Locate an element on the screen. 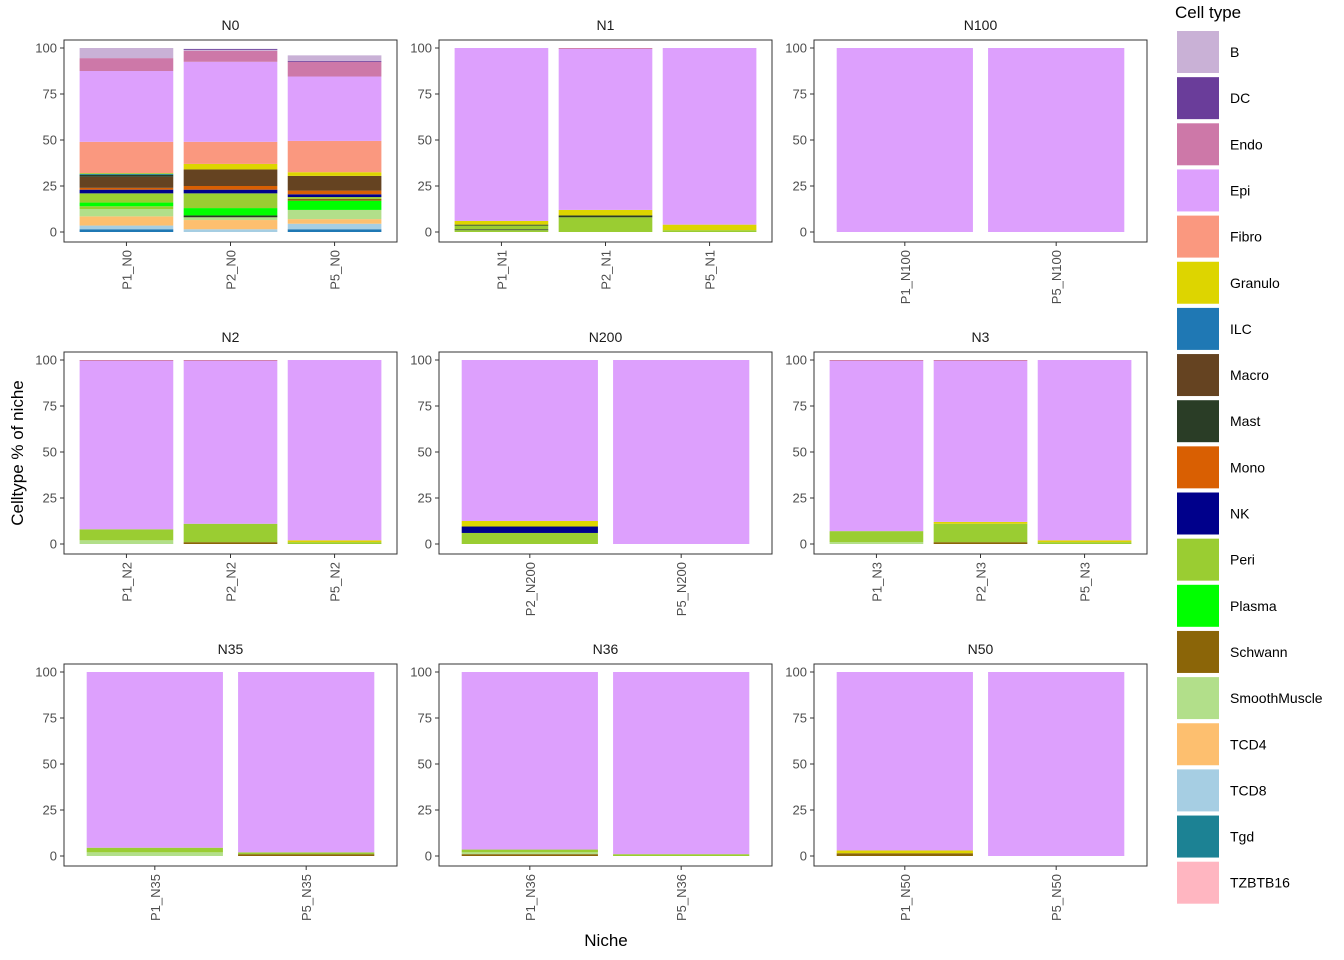 Image resolution: width=1344 pixels, height=960 pixels. bar-segment-ILC is located at coordinates (334, 230).